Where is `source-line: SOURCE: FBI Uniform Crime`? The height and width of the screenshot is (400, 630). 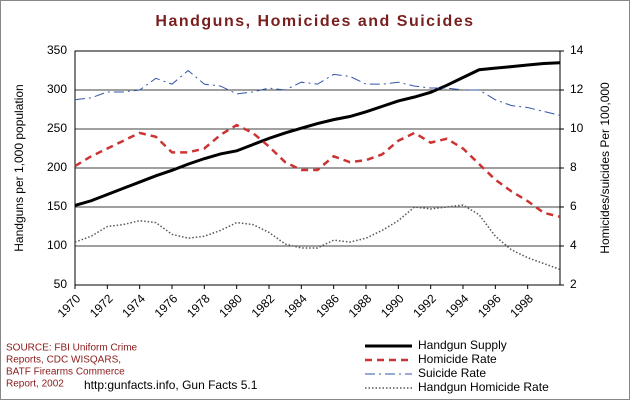 source-line: SOURCE: FBI Uniform Crime is located at coordinates (72, 348).